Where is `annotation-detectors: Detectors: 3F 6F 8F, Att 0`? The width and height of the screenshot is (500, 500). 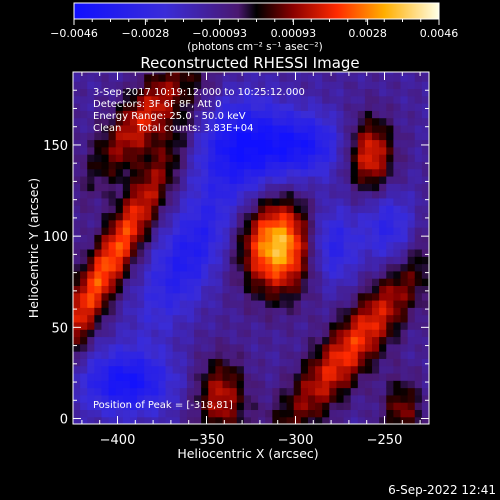 annotation-detectors: Detectors: 3F 6F 8F, Att 0 is located at coordinates (157, 104).